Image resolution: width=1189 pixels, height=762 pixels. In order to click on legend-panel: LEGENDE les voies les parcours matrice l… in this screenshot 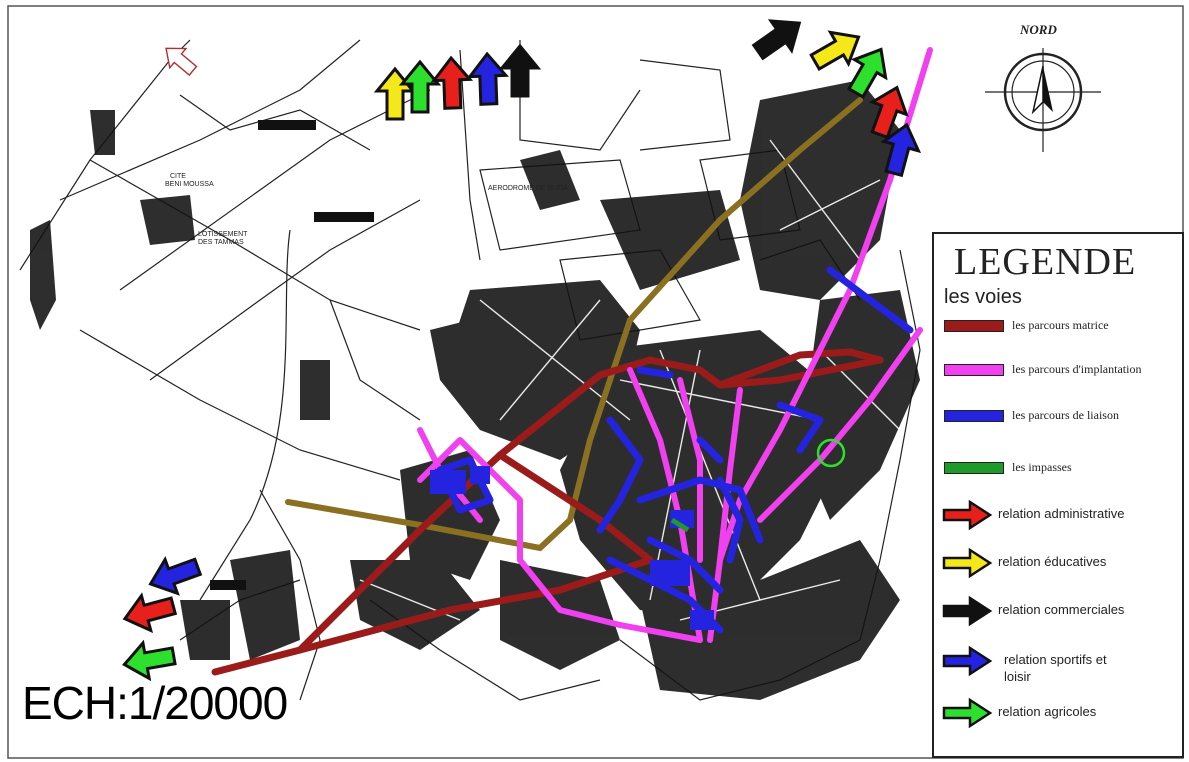, I will do `click(1058, 495)`.